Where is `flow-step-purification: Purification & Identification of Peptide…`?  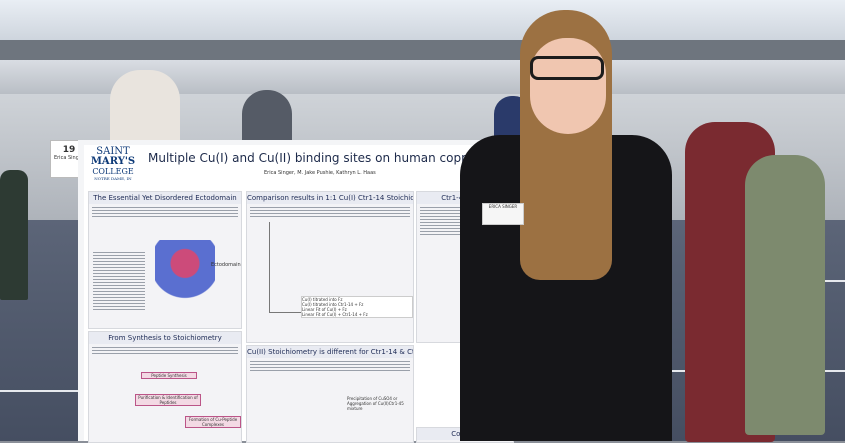 flow-step-purification: Purification & Identification of Peptide… is located at coordinates (168, 400).